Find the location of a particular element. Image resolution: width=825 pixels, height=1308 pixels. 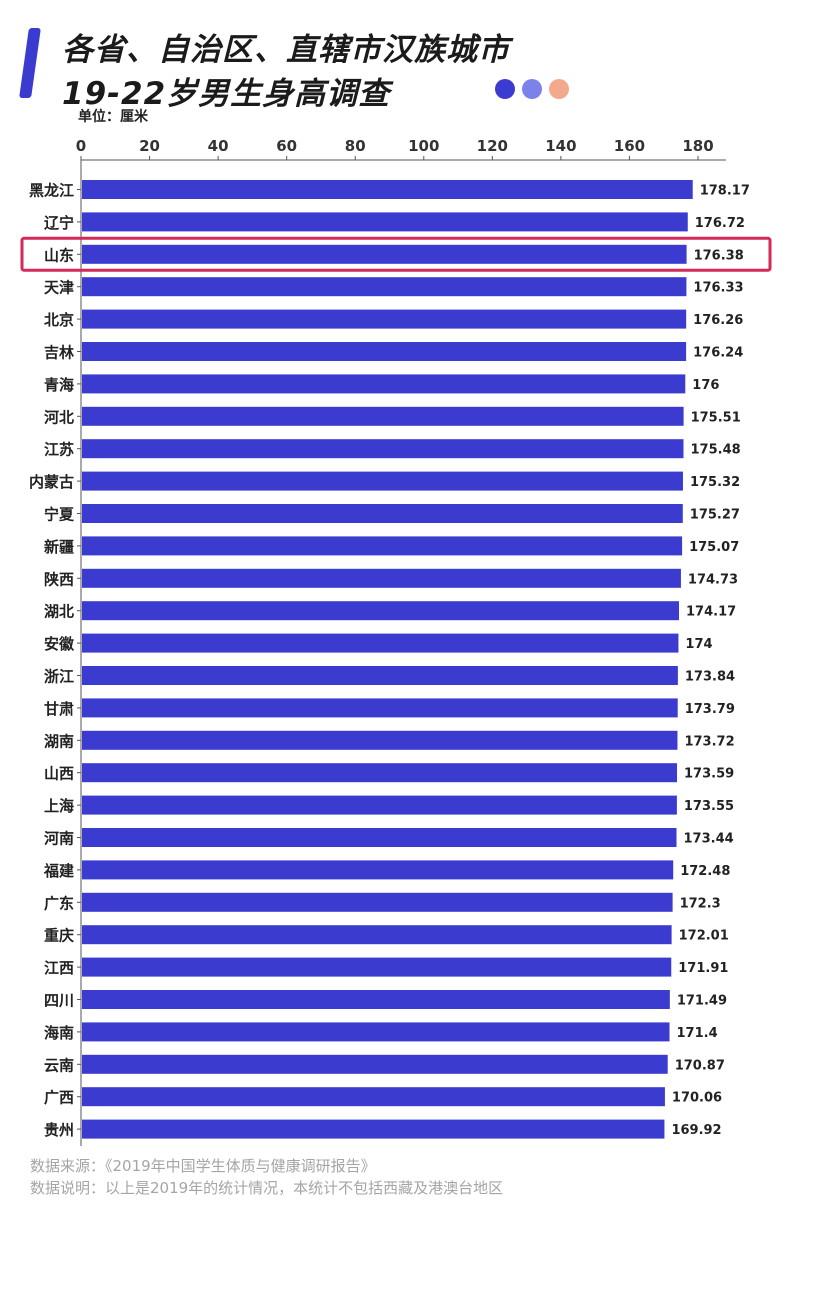

category-label: 贵州 is located at coordinates (59, 1130).